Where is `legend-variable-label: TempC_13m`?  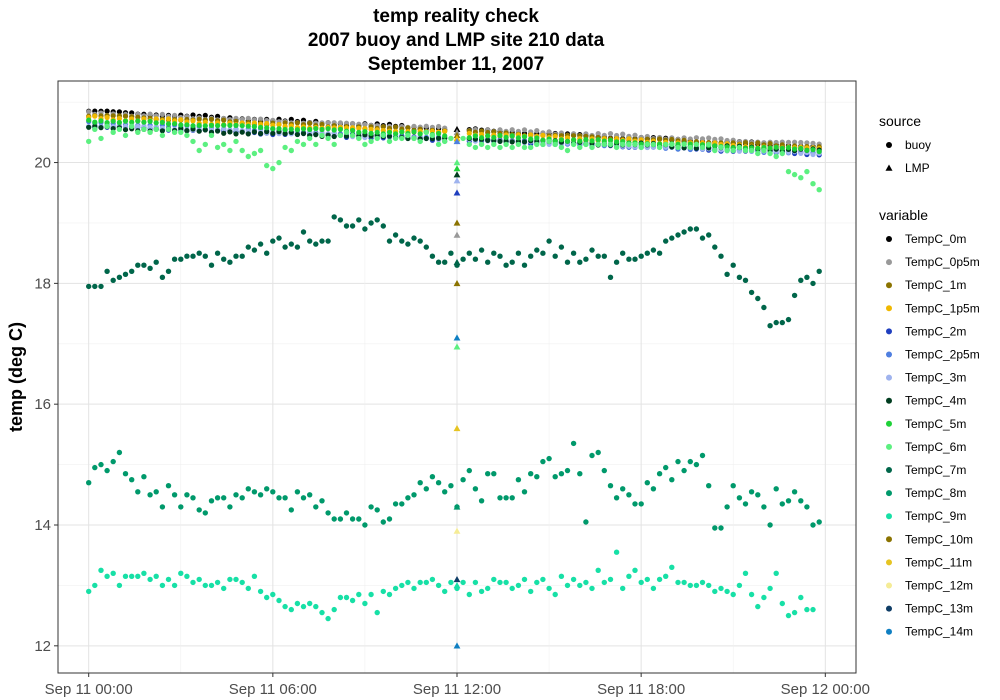 legend-variable-label: TempC_13m is located at coordinates (939, 609).